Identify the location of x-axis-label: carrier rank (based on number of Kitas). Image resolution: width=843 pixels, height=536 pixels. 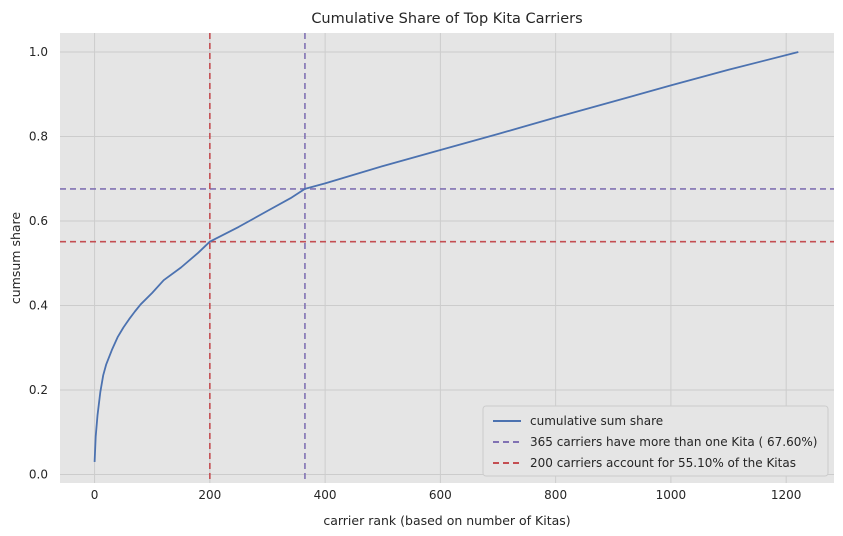
(446, 520).